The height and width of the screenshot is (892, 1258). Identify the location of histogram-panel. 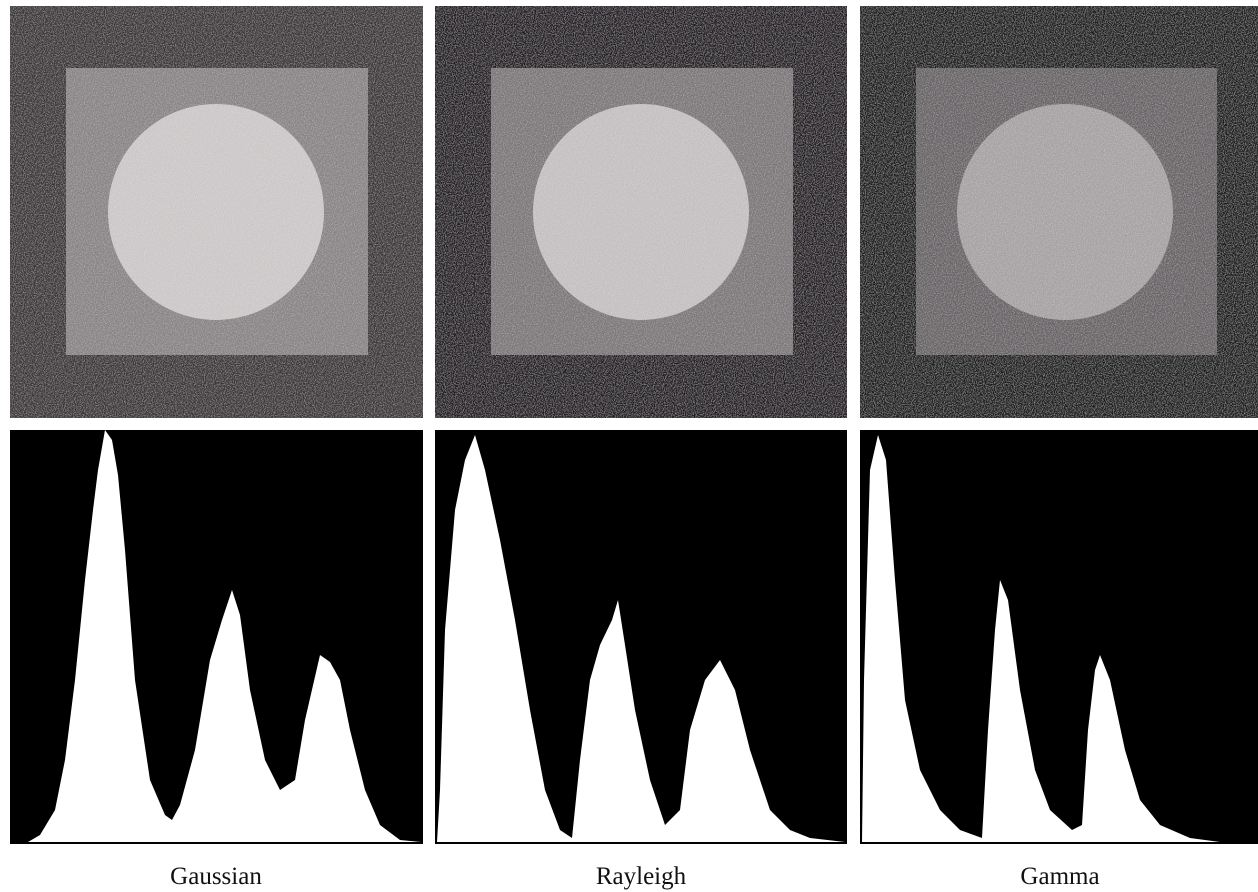
(1059, 637).